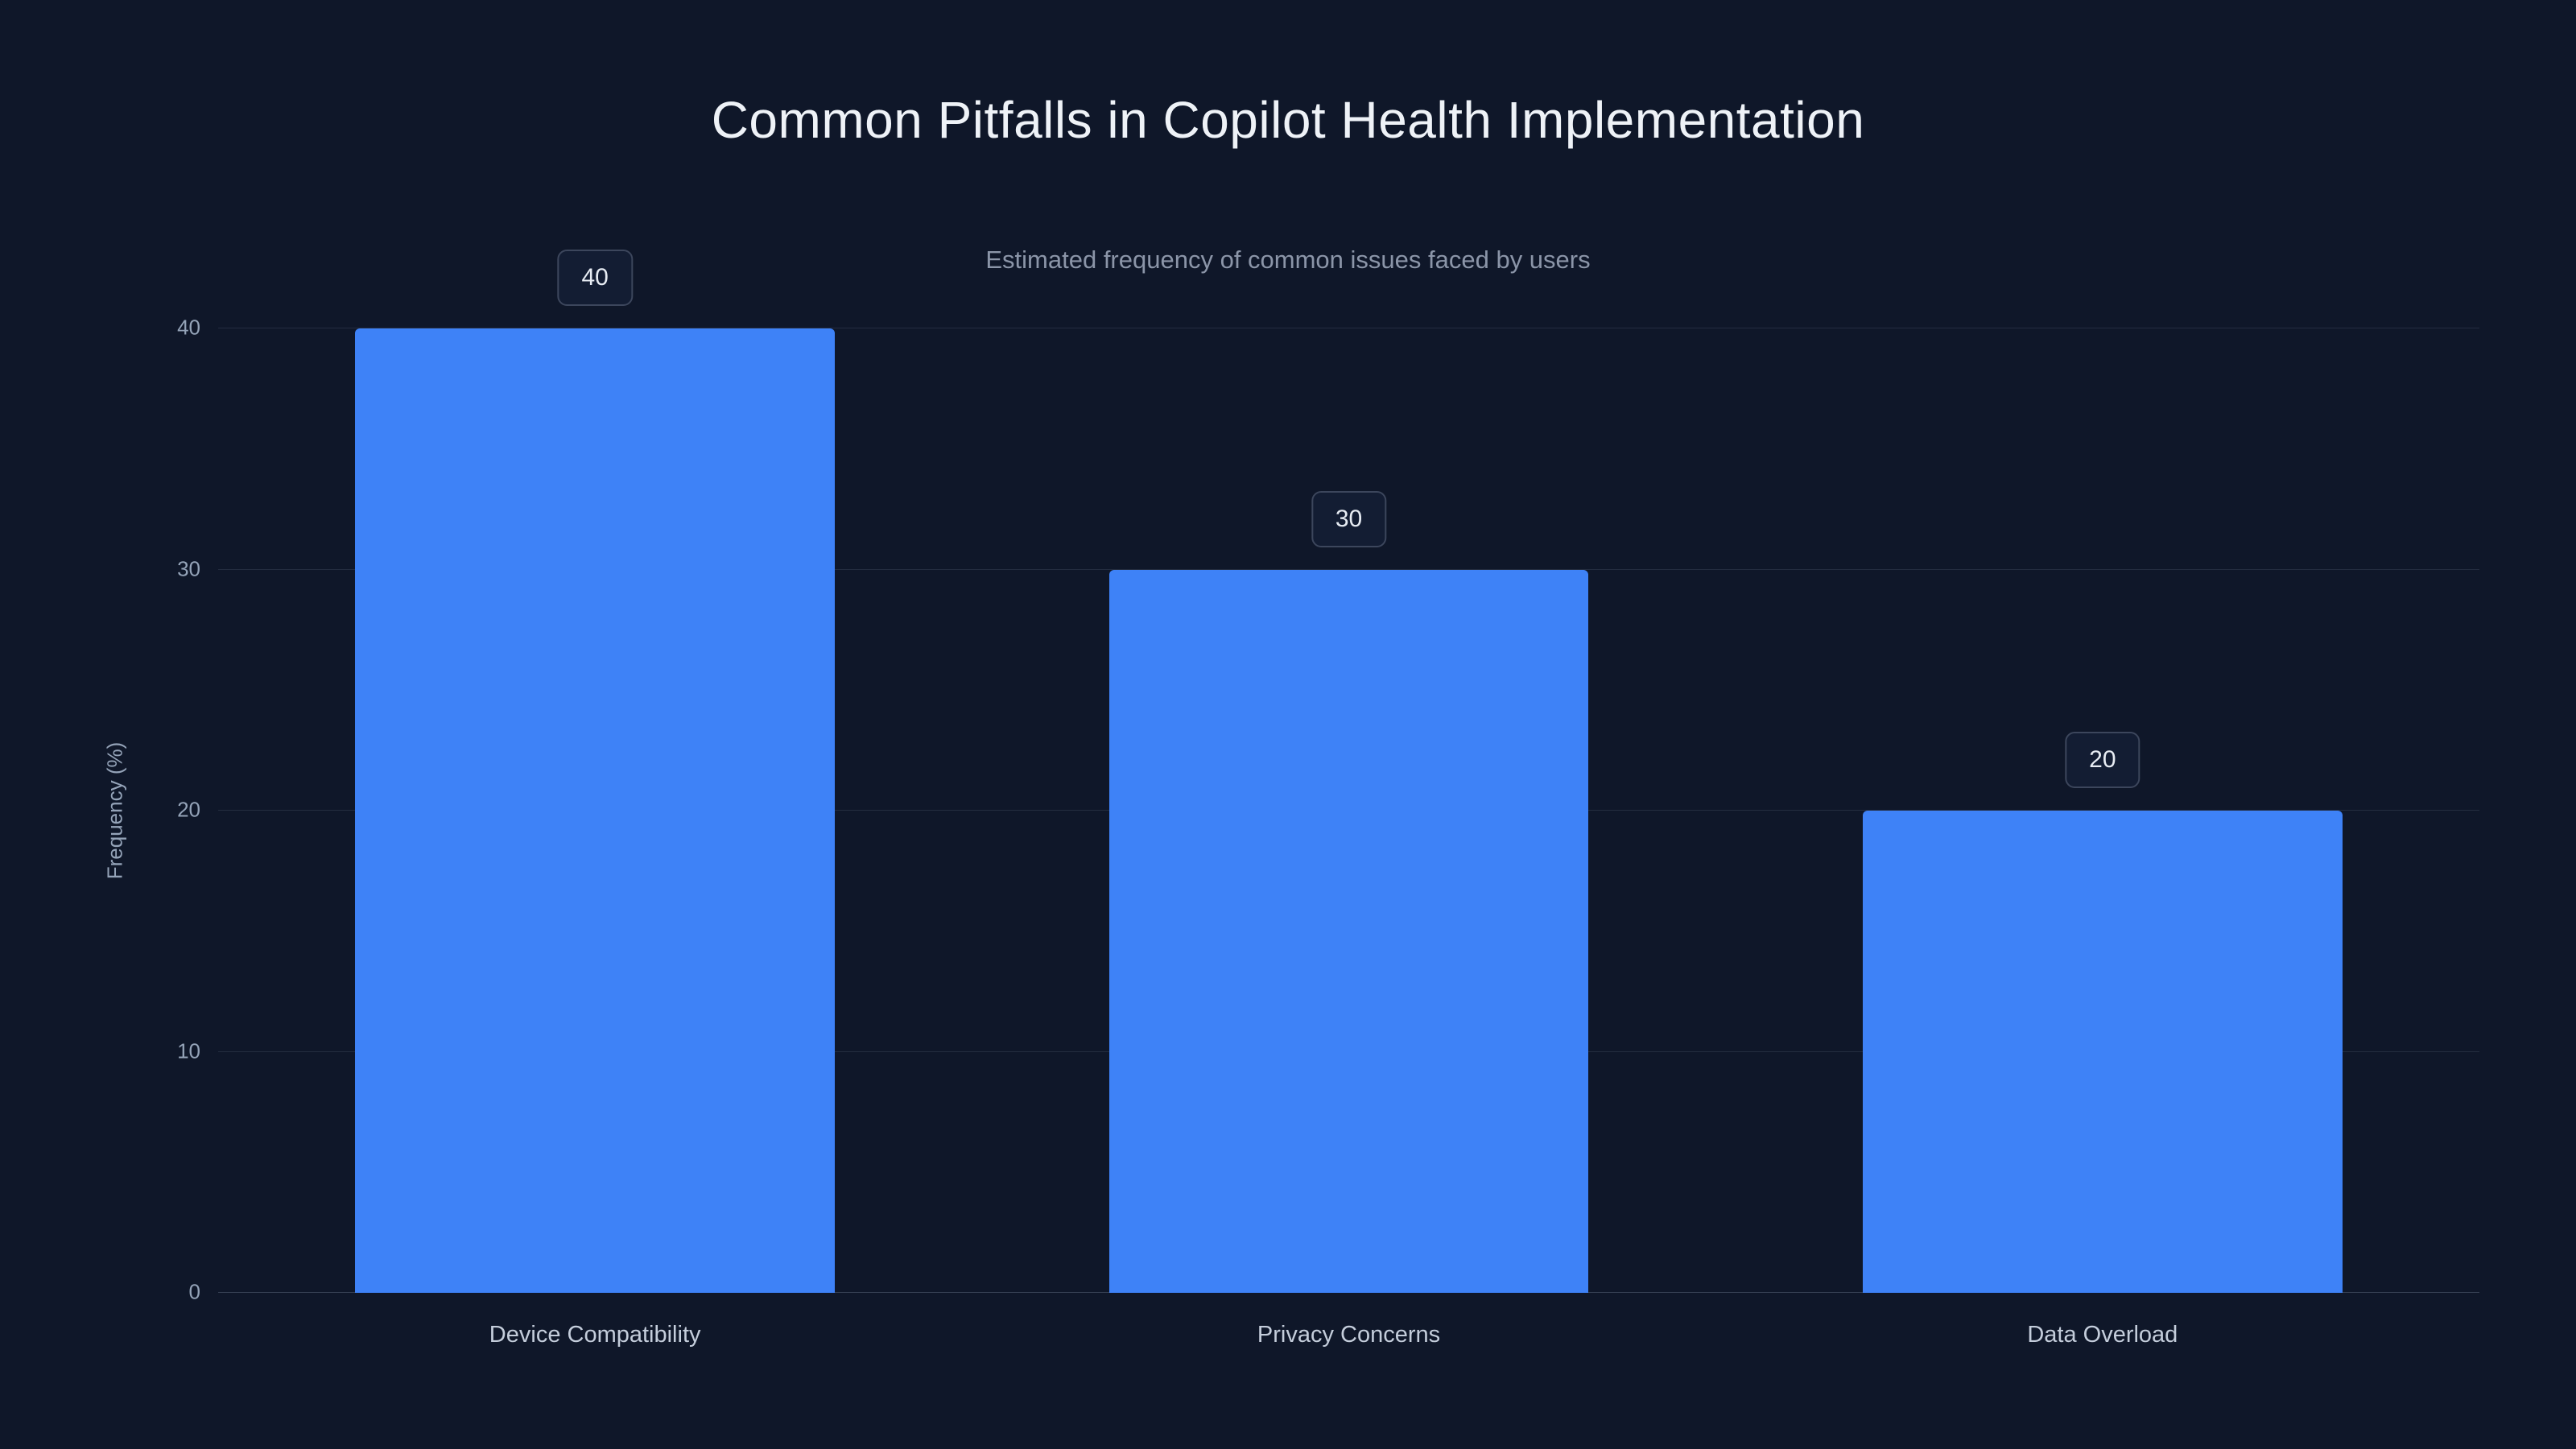 Image resolution: width=2576 pixels, height=1449 pixels. Describe the element at coordinates (2102, 1335) in the screenshot. I see `category-label-2: Data Overload` at that location.